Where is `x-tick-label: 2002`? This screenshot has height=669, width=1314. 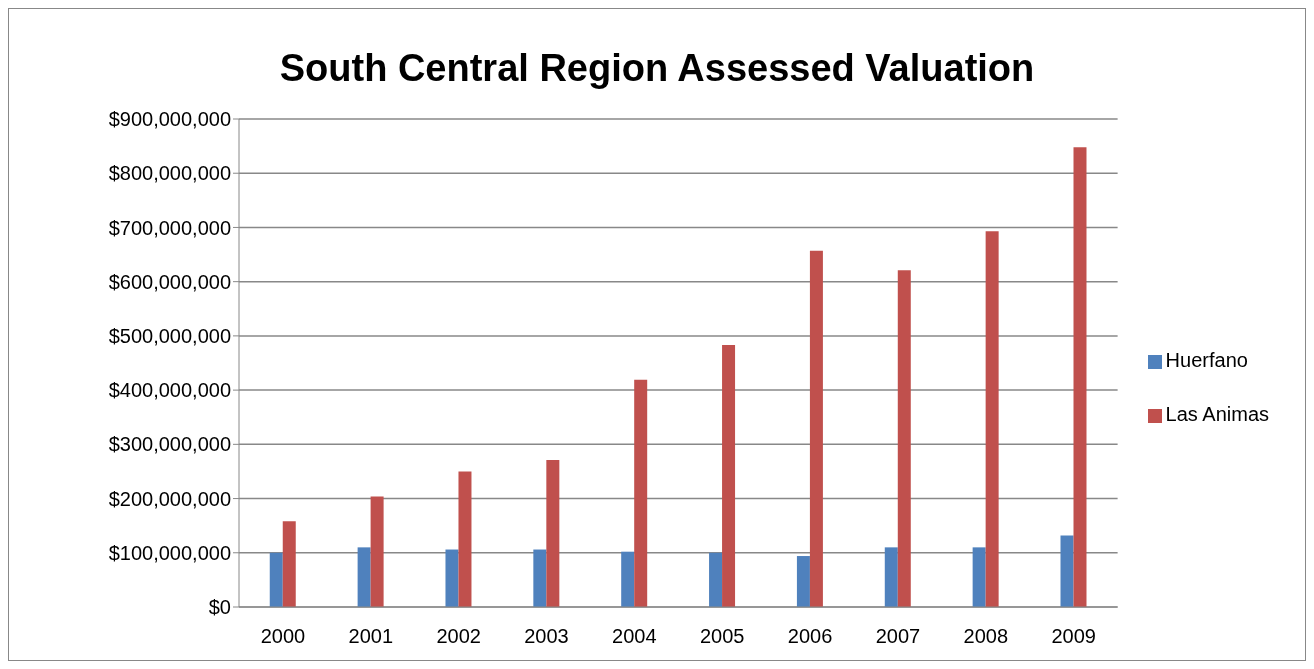 x-tick-label: 2002 is located at coordinates (458, 636).